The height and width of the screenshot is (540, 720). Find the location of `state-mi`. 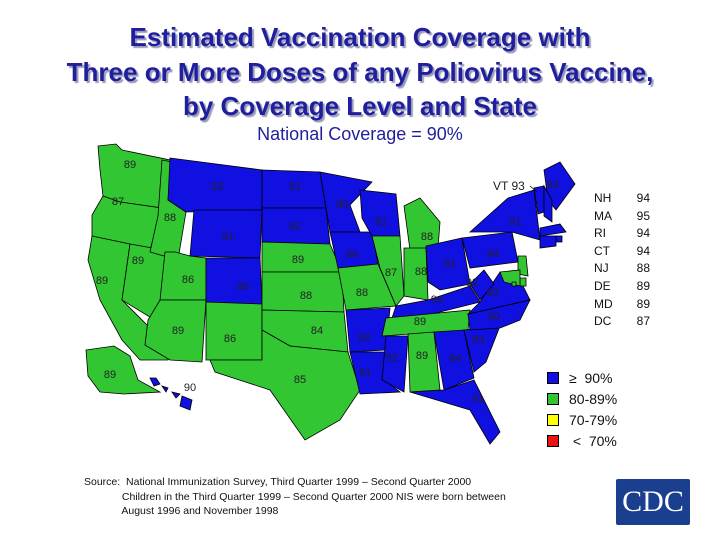

state-mi is located at coordinates (422, 224).